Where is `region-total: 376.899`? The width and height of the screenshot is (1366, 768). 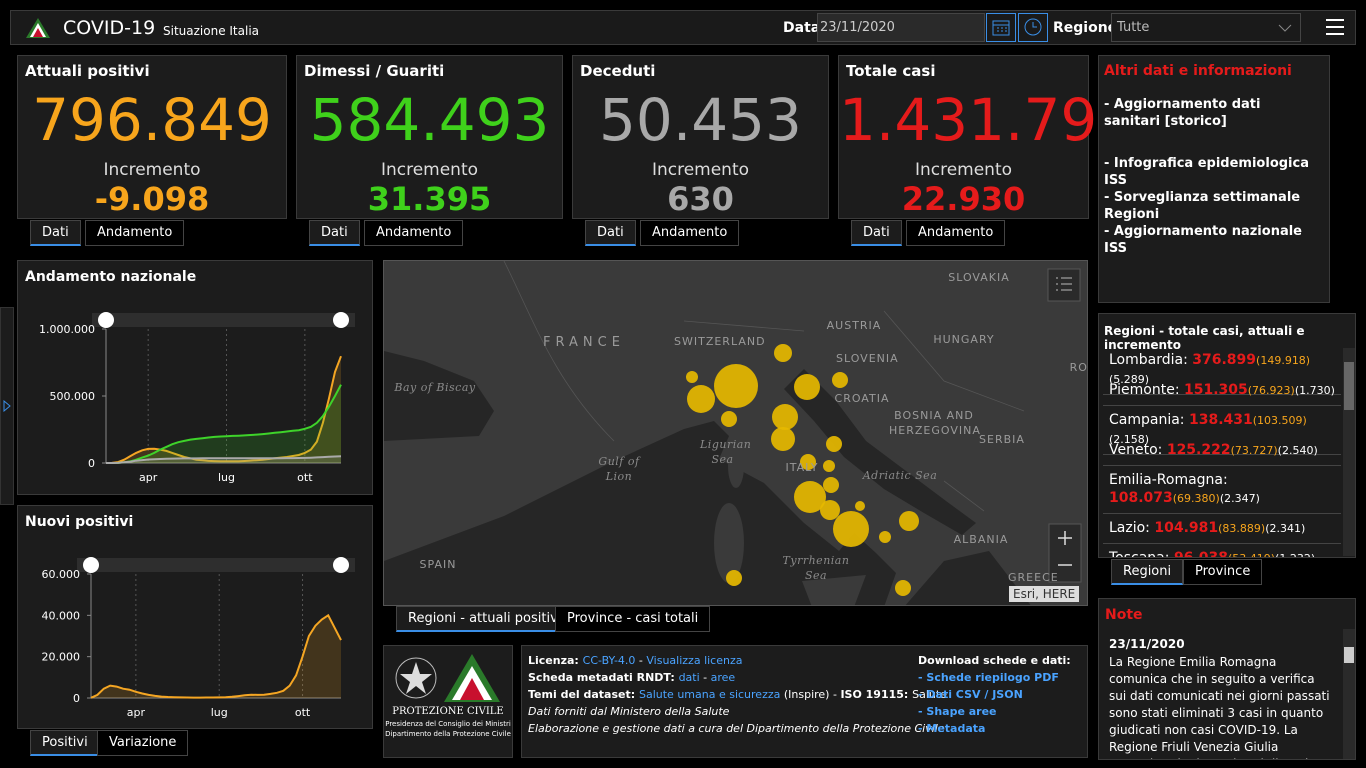 region-total: 376.899 is located at coordinates (1224, 360).